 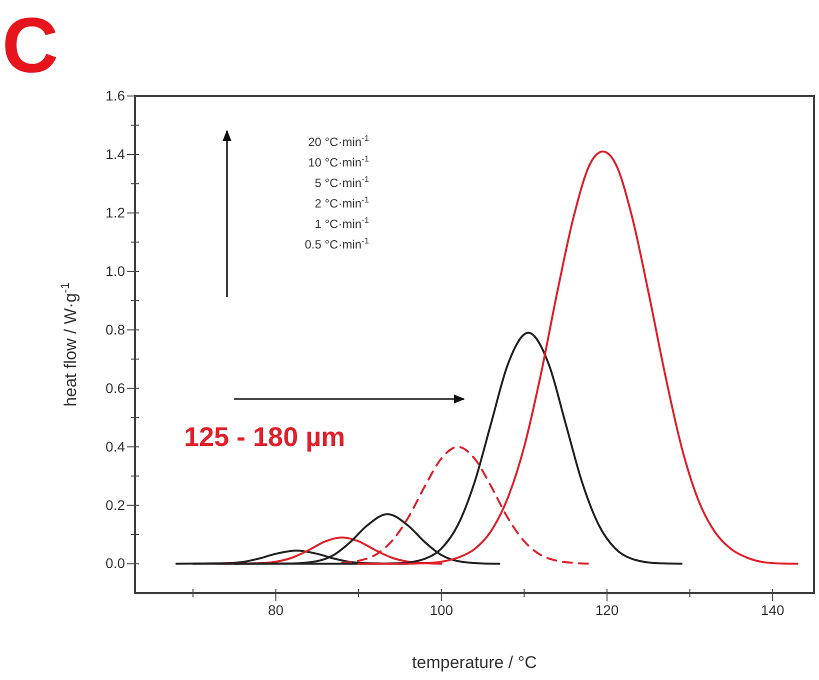 What do you see at coordinates (474, 662) in the screenshot?
I see `x-axis-title: temperature / °C` at bounding box center [474, 662].